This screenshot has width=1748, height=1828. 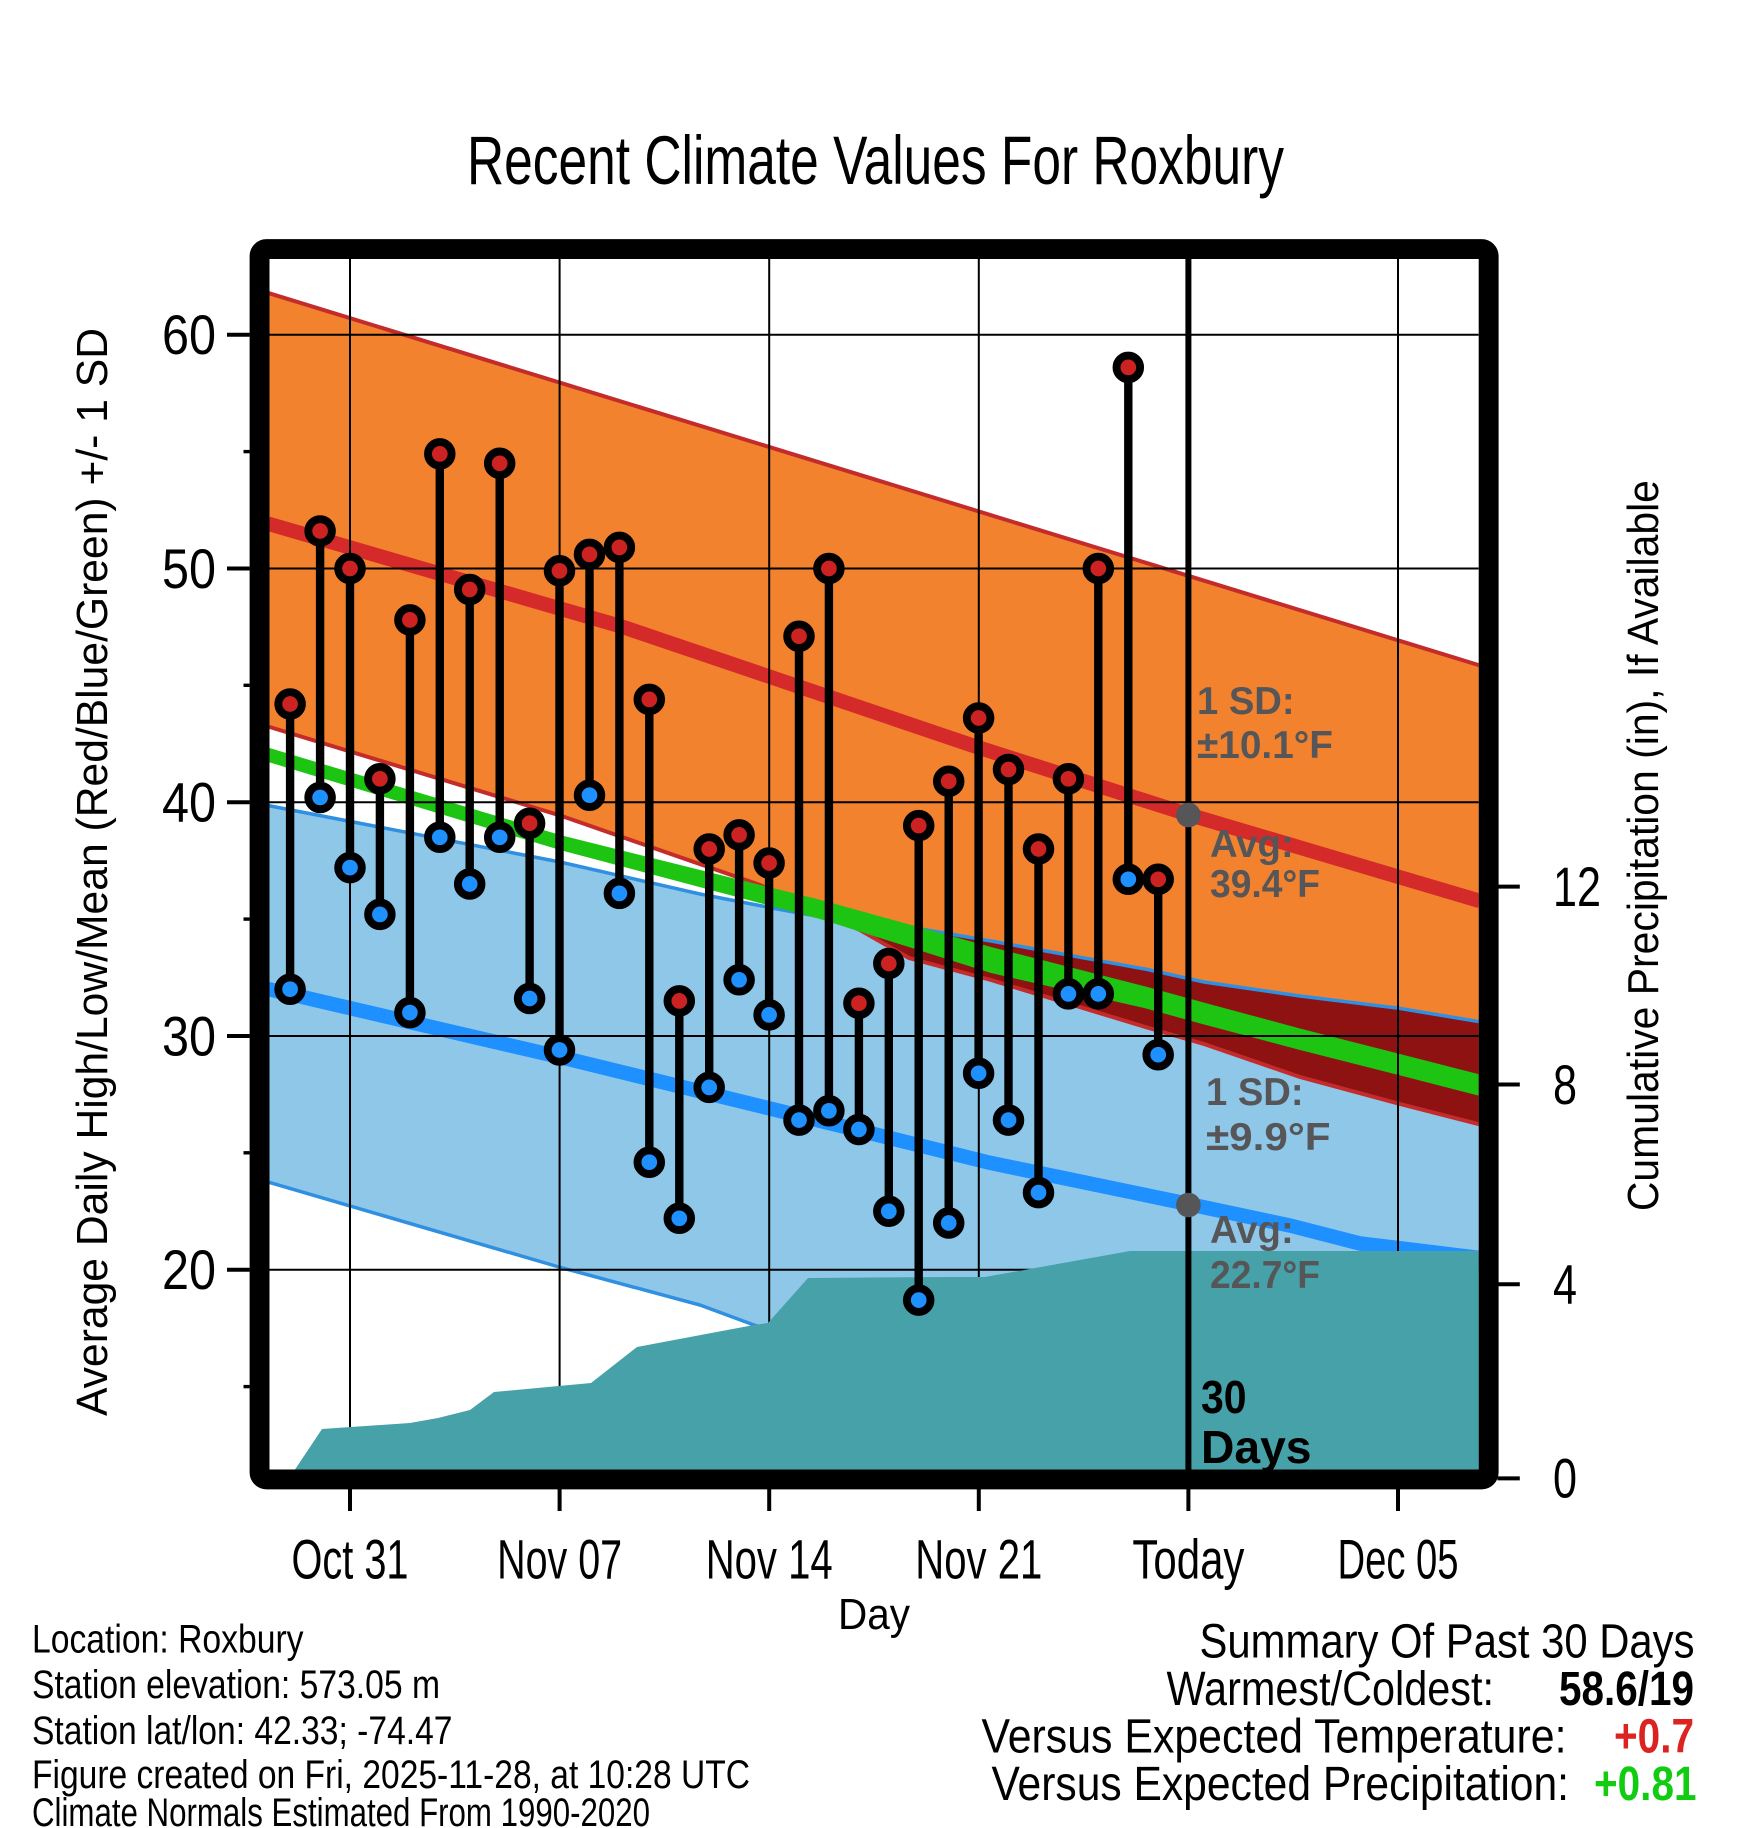 I want to click on svg-text: +0.7, so click(x=1654, y=1737).